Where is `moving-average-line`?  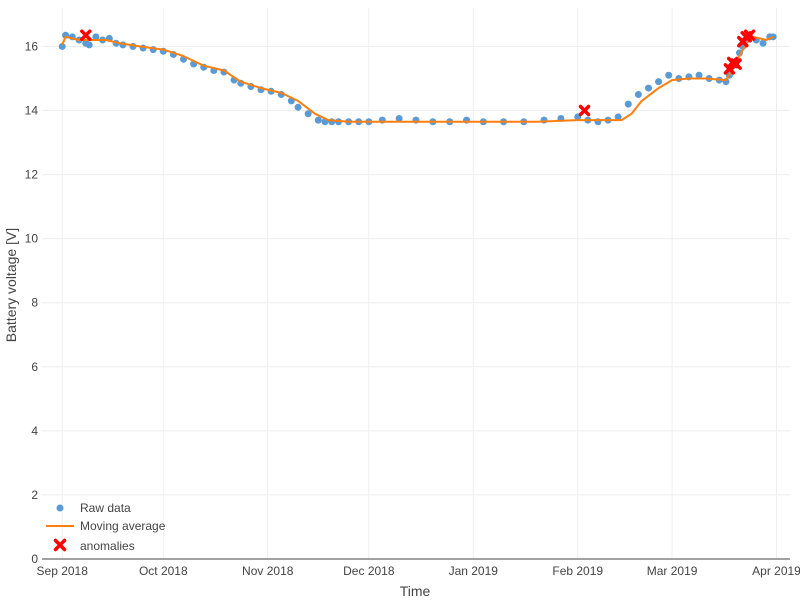
moving-average-line is located at coordinates (417, 79).